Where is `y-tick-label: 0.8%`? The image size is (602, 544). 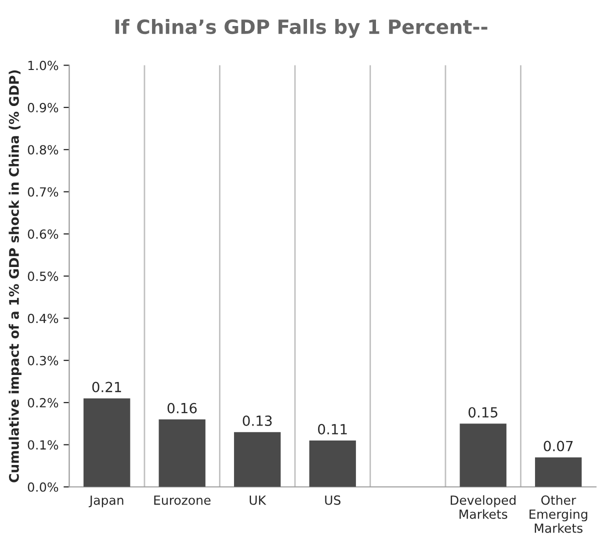 y-tick-label: 0.8% is located at coordinates (43, 150).